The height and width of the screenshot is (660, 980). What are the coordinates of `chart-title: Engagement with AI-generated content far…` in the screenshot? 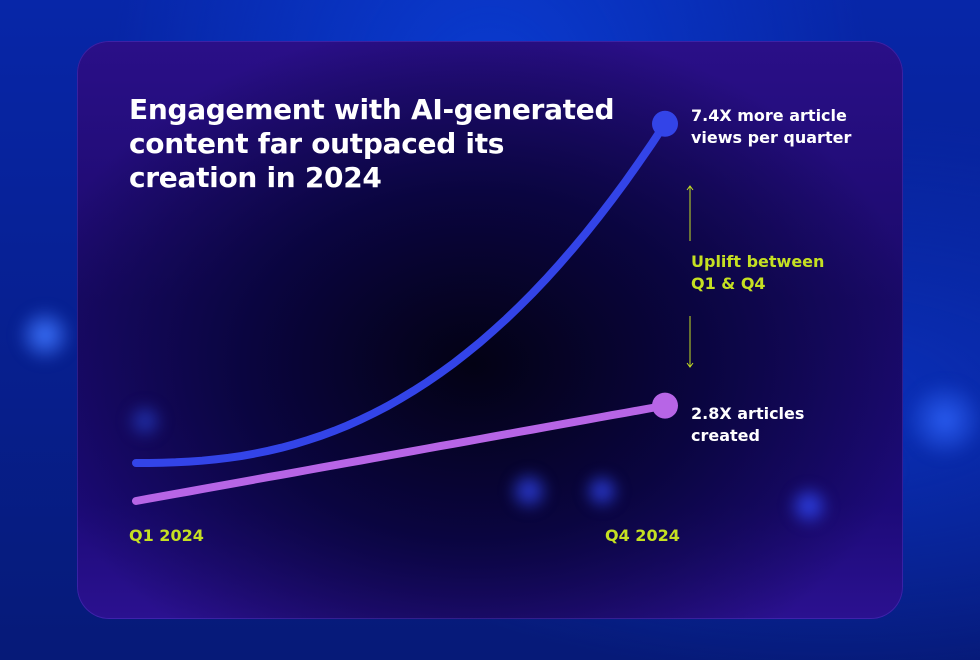 It's located at (372, 143).